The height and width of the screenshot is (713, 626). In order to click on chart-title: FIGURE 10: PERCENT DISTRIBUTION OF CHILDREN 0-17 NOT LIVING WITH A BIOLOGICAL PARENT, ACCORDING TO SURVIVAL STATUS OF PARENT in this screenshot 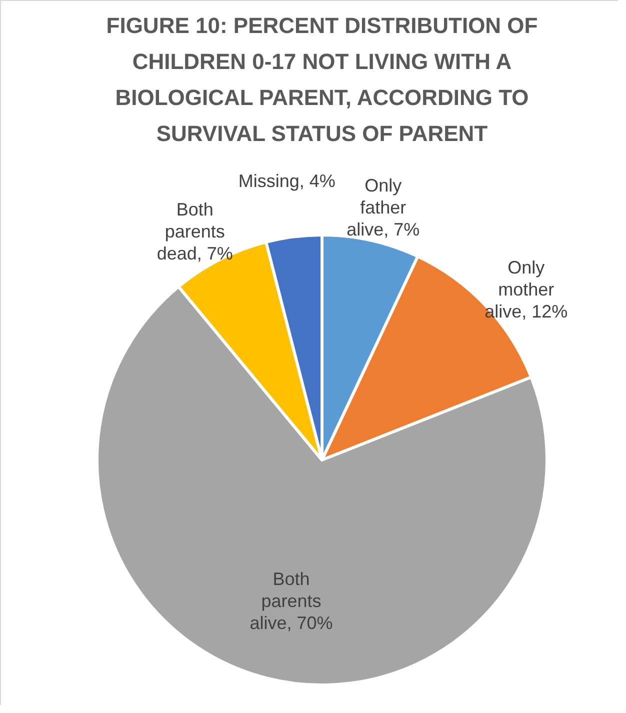, I will do `click(322, 79)`.